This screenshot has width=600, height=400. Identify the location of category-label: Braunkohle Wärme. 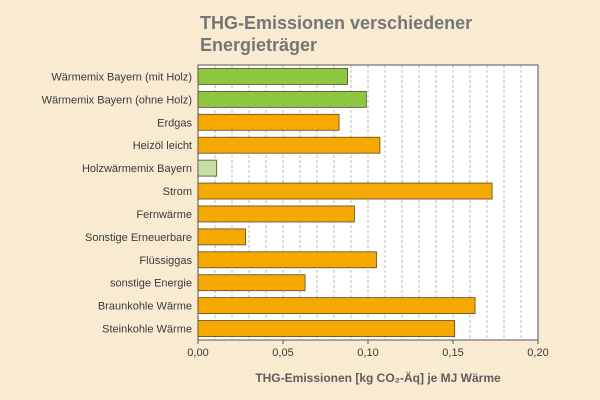
(145, 307).